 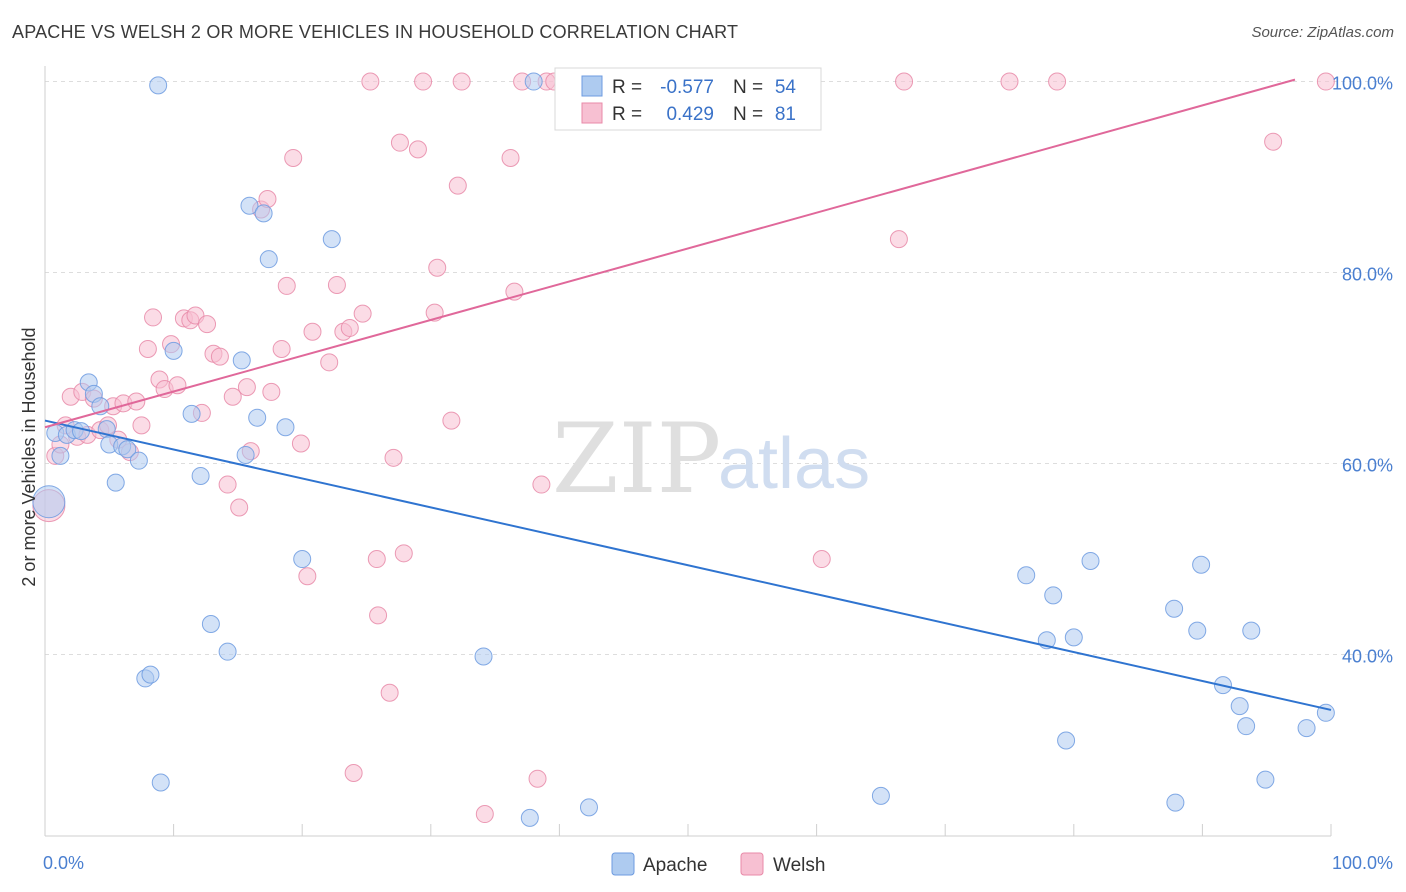 I want to click on series-legend: Apache Welsh, so click(x=718, y=864).